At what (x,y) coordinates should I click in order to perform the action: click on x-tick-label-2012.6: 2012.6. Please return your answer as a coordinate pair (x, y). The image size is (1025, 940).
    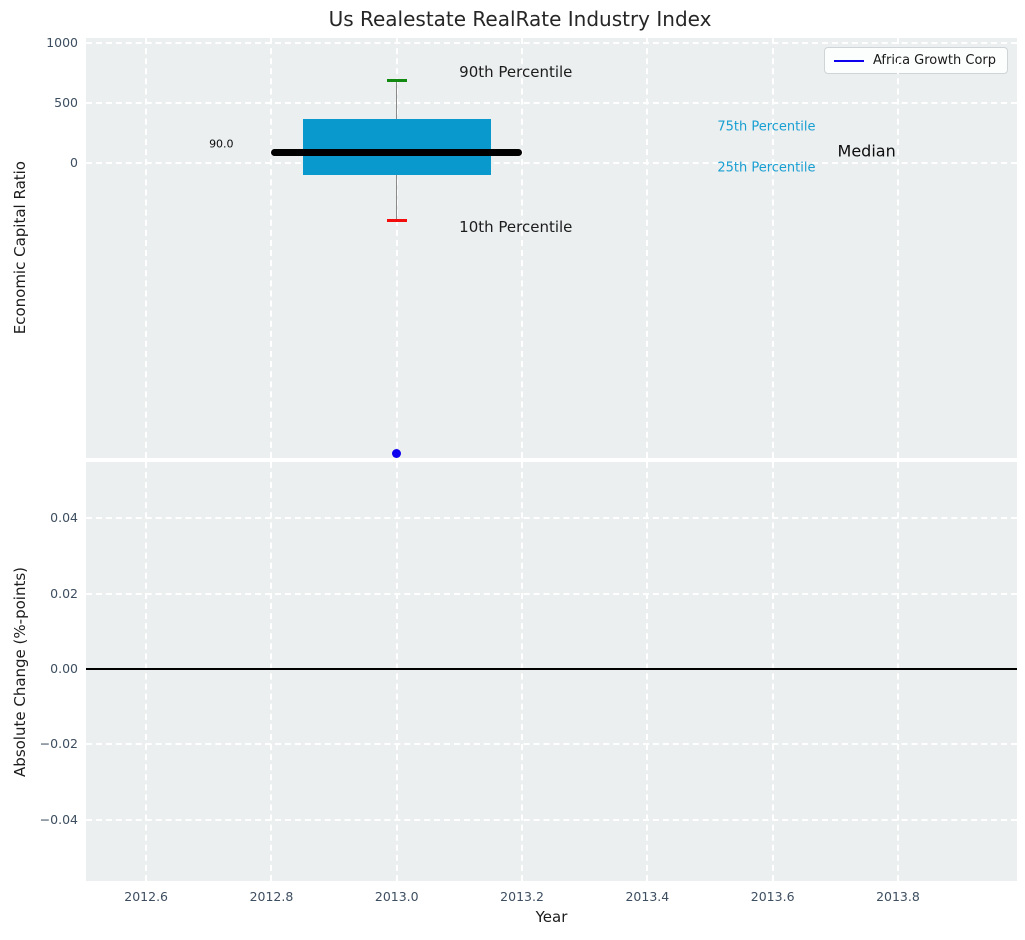
    Looking at the image, I should click on (146, 896).